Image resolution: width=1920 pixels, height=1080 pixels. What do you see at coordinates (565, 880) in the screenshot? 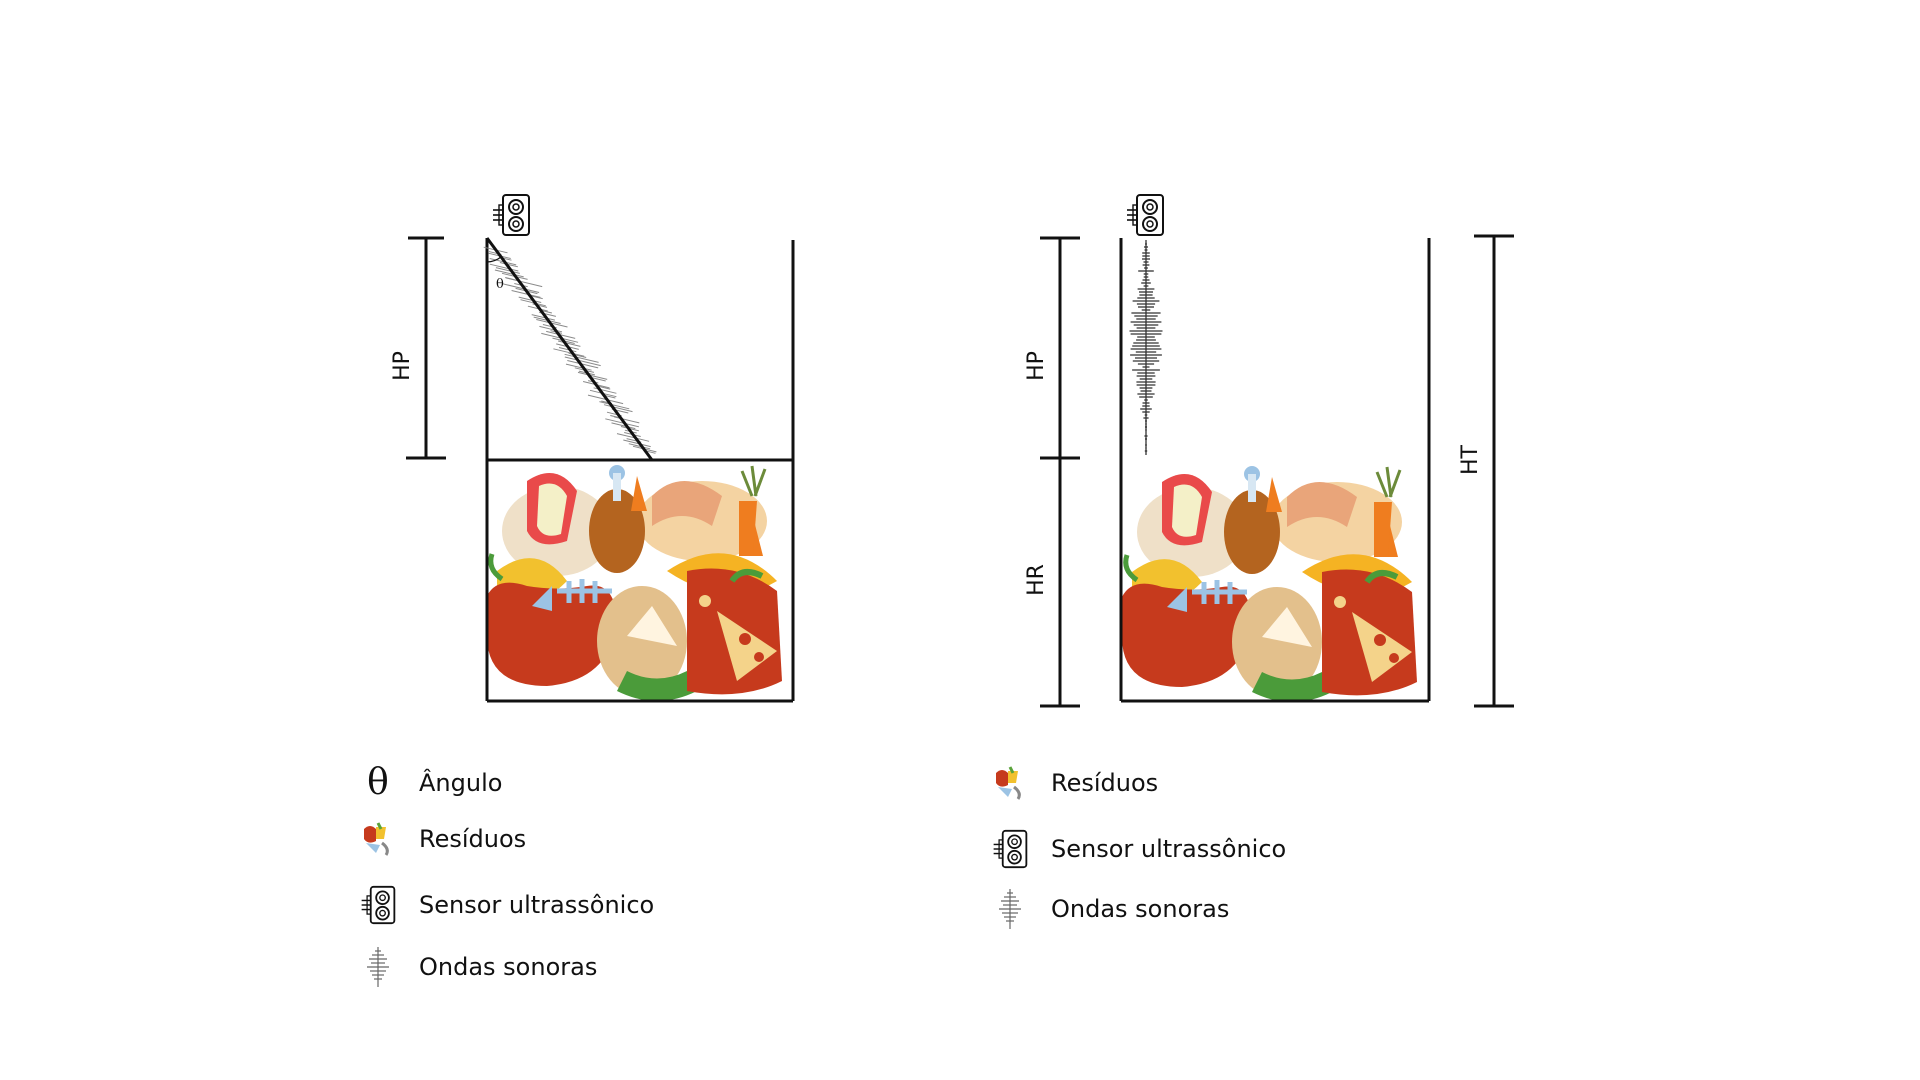
I see `legend-left: θ Ângulo Resíduos Sensor ultrassônico` at bounding box center [565, 880].